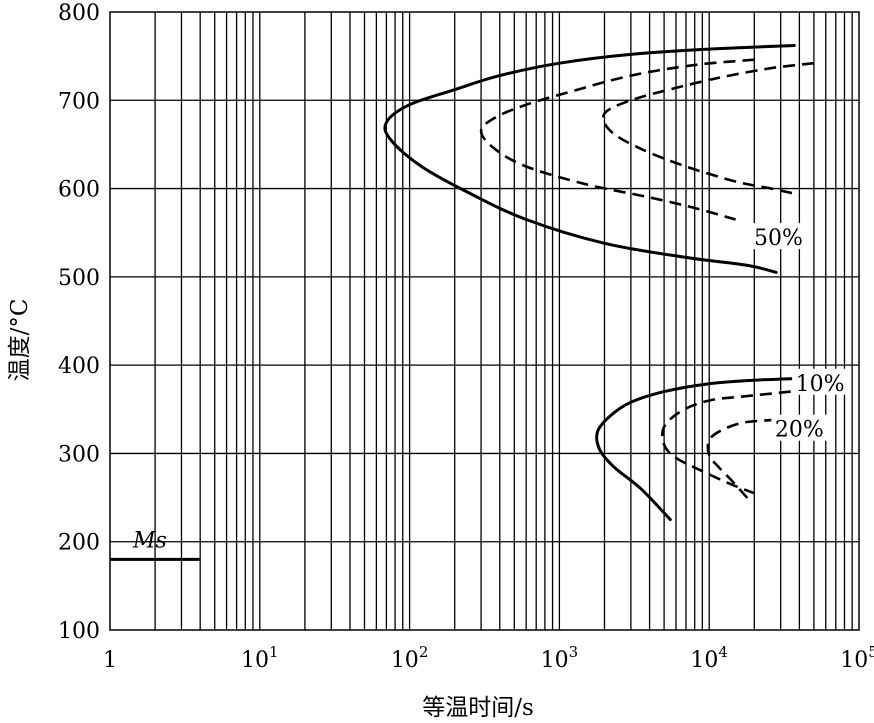 The image size is (874, 723). What do you see at coordinates (20, 340) in the screenshot?
I see `y-axis-label: 温度/°C` at bounding box center [20, 340].